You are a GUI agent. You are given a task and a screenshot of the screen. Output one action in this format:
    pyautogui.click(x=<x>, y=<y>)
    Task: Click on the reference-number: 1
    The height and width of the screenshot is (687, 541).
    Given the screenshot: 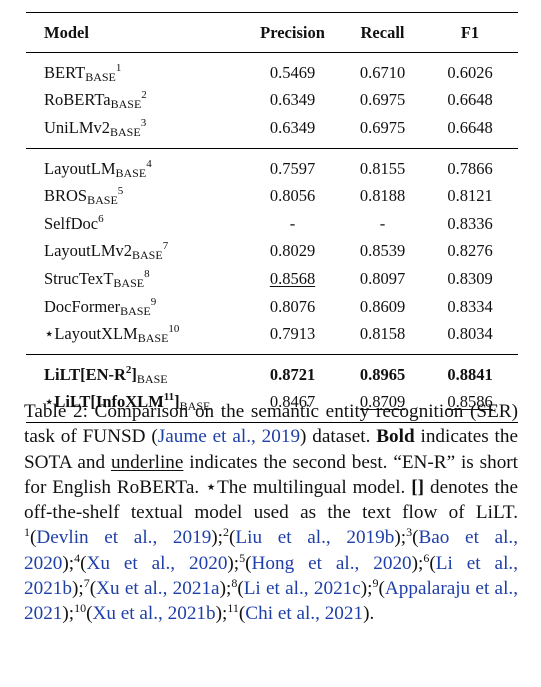 What is the action you would take?
    pyautogui.click(x=27, y=532)
    